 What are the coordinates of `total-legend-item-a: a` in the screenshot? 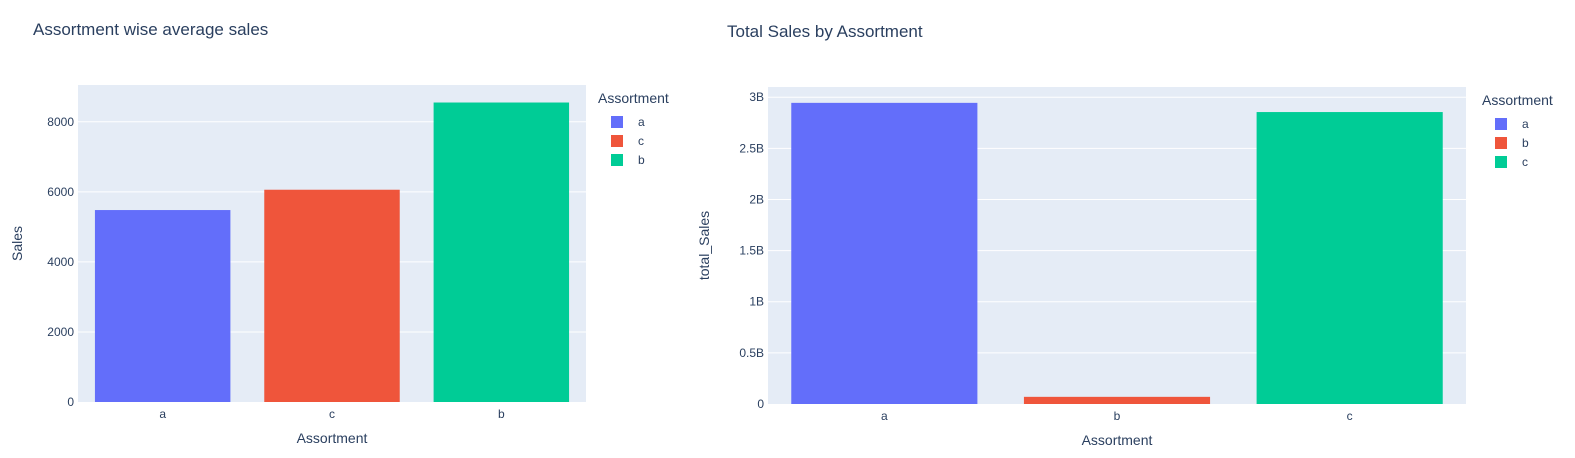 It's located at (1512, 124).